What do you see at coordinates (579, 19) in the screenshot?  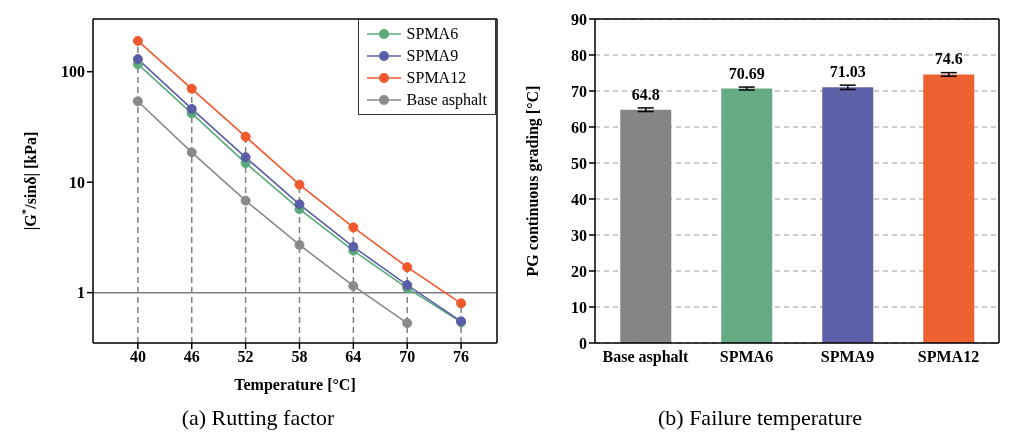 I see `y-tick-label: 90` at bounding box center [579, 19].